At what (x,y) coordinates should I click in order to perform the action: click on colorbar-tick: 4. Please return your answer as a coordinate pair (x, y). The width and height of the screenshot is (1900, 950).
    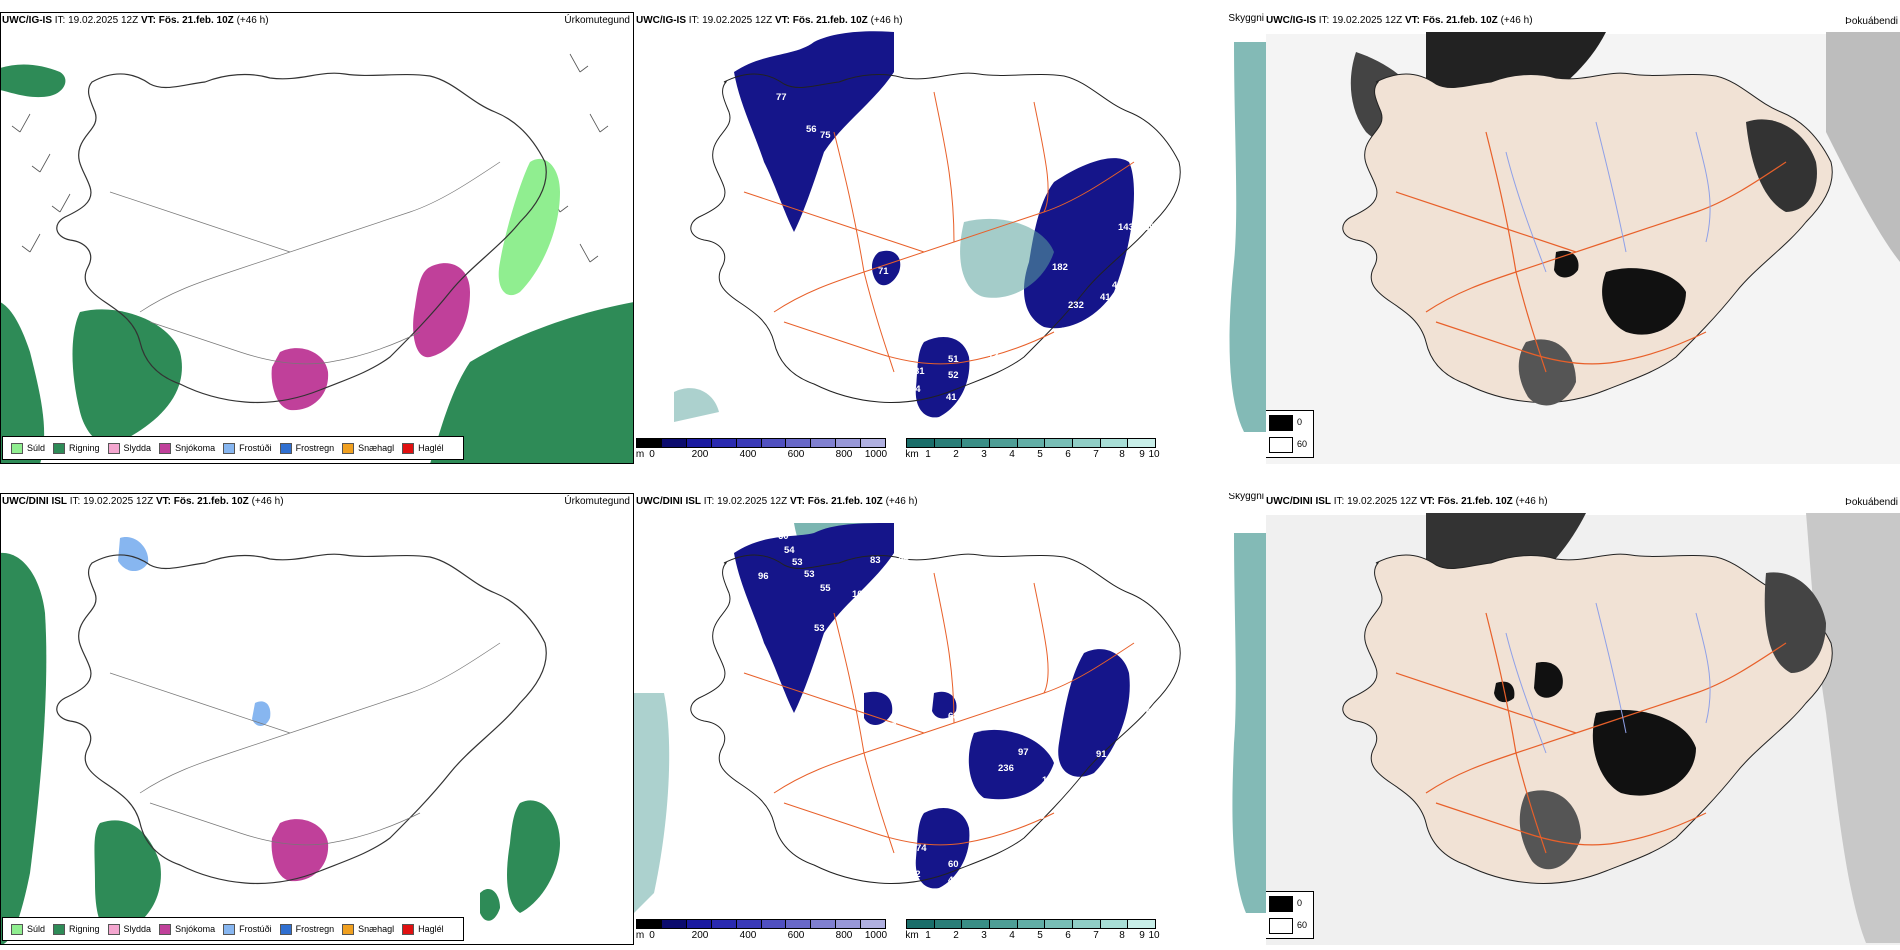
    Looking at the image, I should click on (1012, 935).